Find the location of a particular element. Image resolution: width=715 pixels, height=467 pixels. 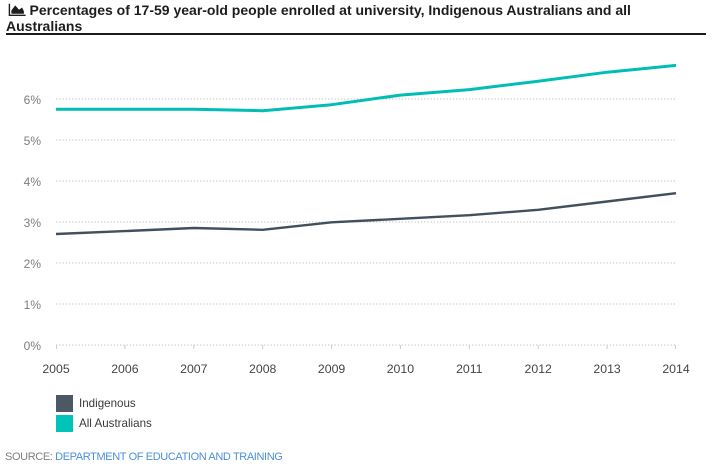

svg-text: 2006 is located at coordinates (125, 369).